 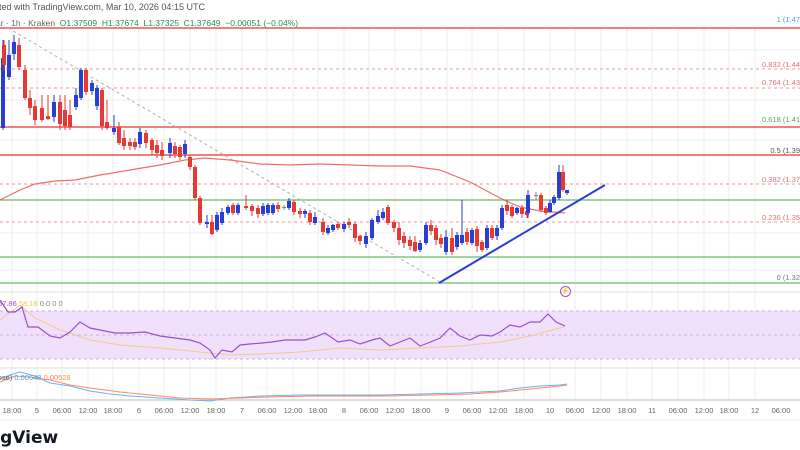 I want to click on macd-legend: lose) 0.00648 0.00528, so click(x=35, y=377).